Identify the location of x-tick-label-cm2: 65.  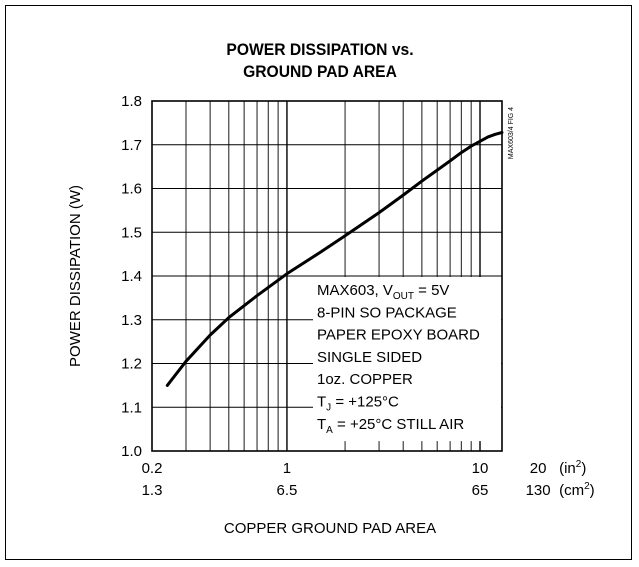
(480, 490).